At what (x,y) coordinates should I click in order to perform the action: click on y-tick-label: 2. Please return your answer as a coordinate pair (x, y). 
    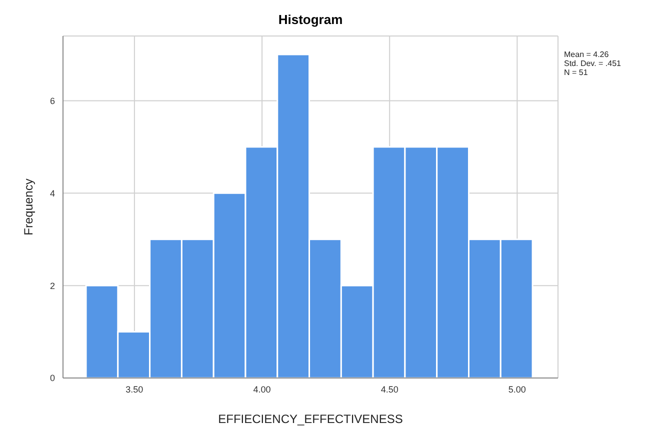
    Looking at the image, I should click on (52, 285).